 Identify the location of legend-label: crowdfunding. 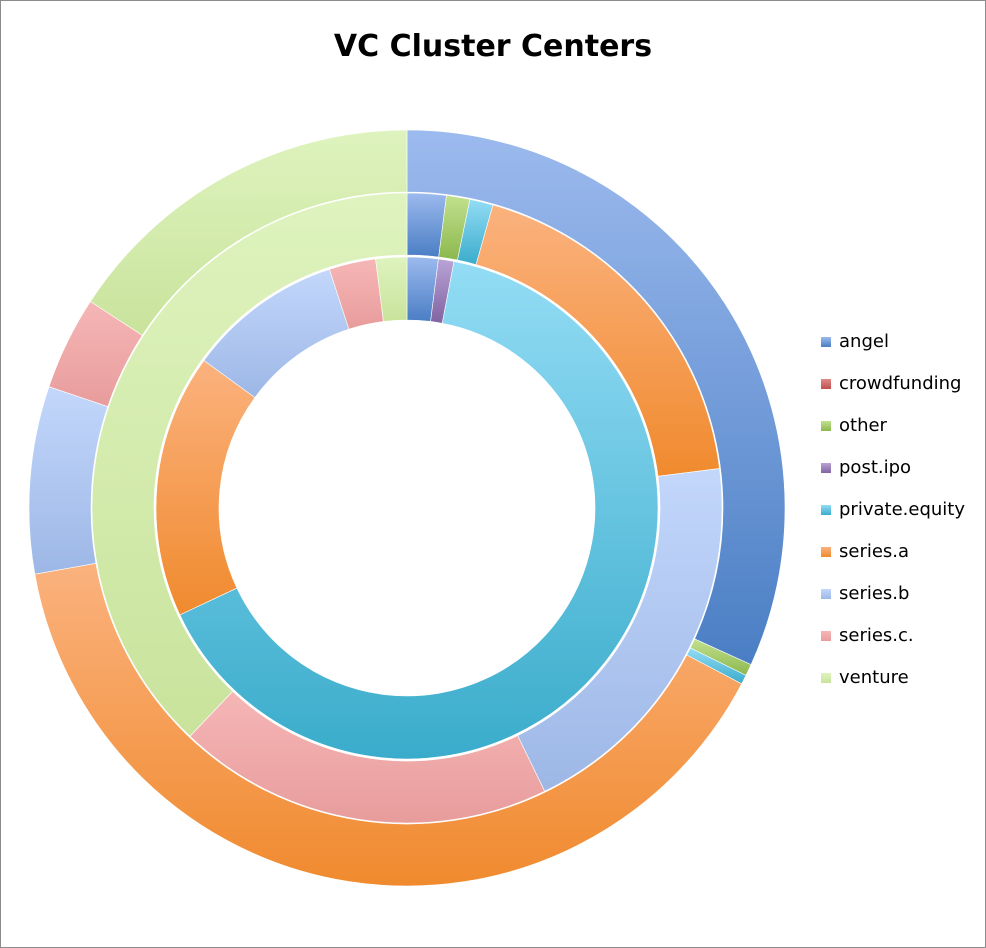
(900, 383).